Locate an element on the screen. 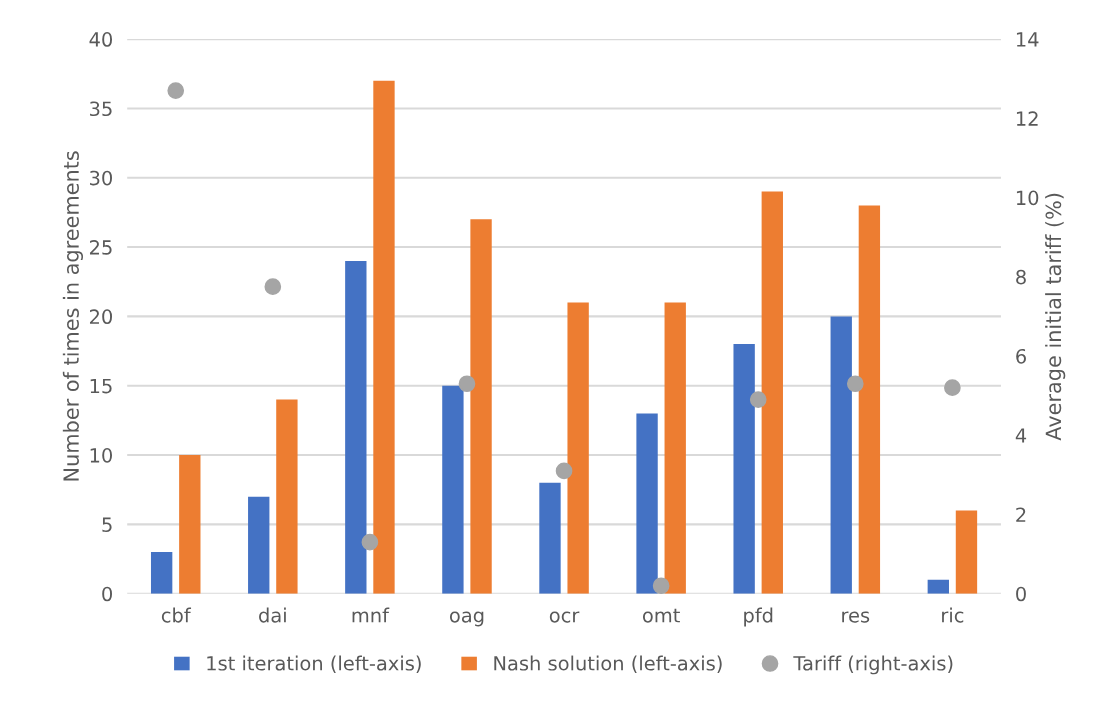 The height and width of the screenshot is (711, 1106). y-tick-label: 25 is located at coordinates (100, 247).